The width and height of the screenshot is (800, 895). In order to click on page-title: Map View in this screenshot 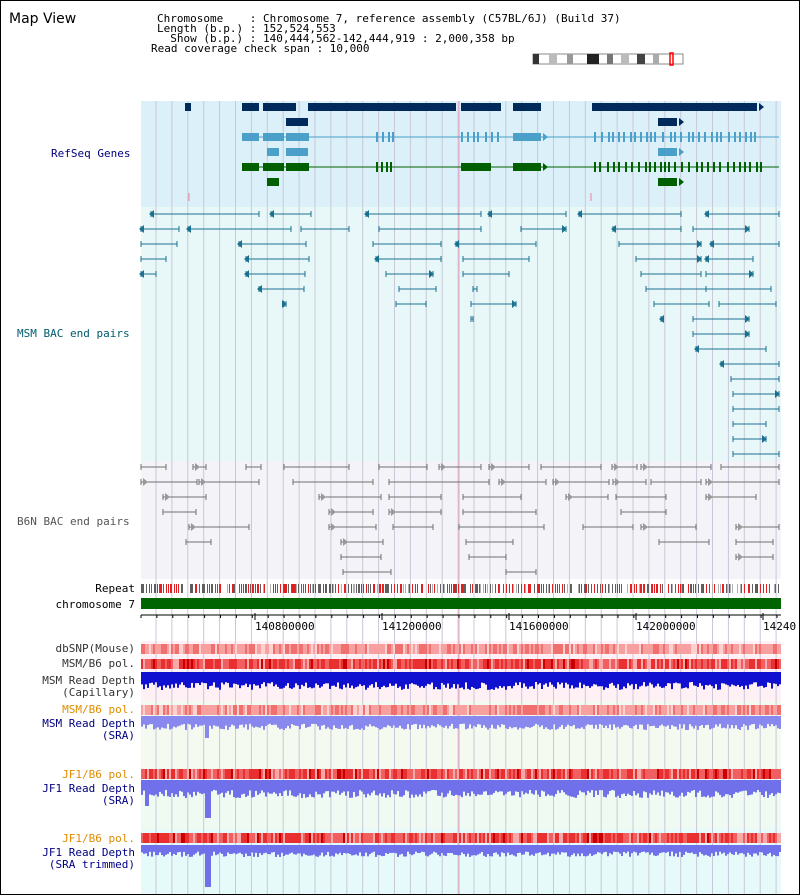, I will do `click(43, 19)`.